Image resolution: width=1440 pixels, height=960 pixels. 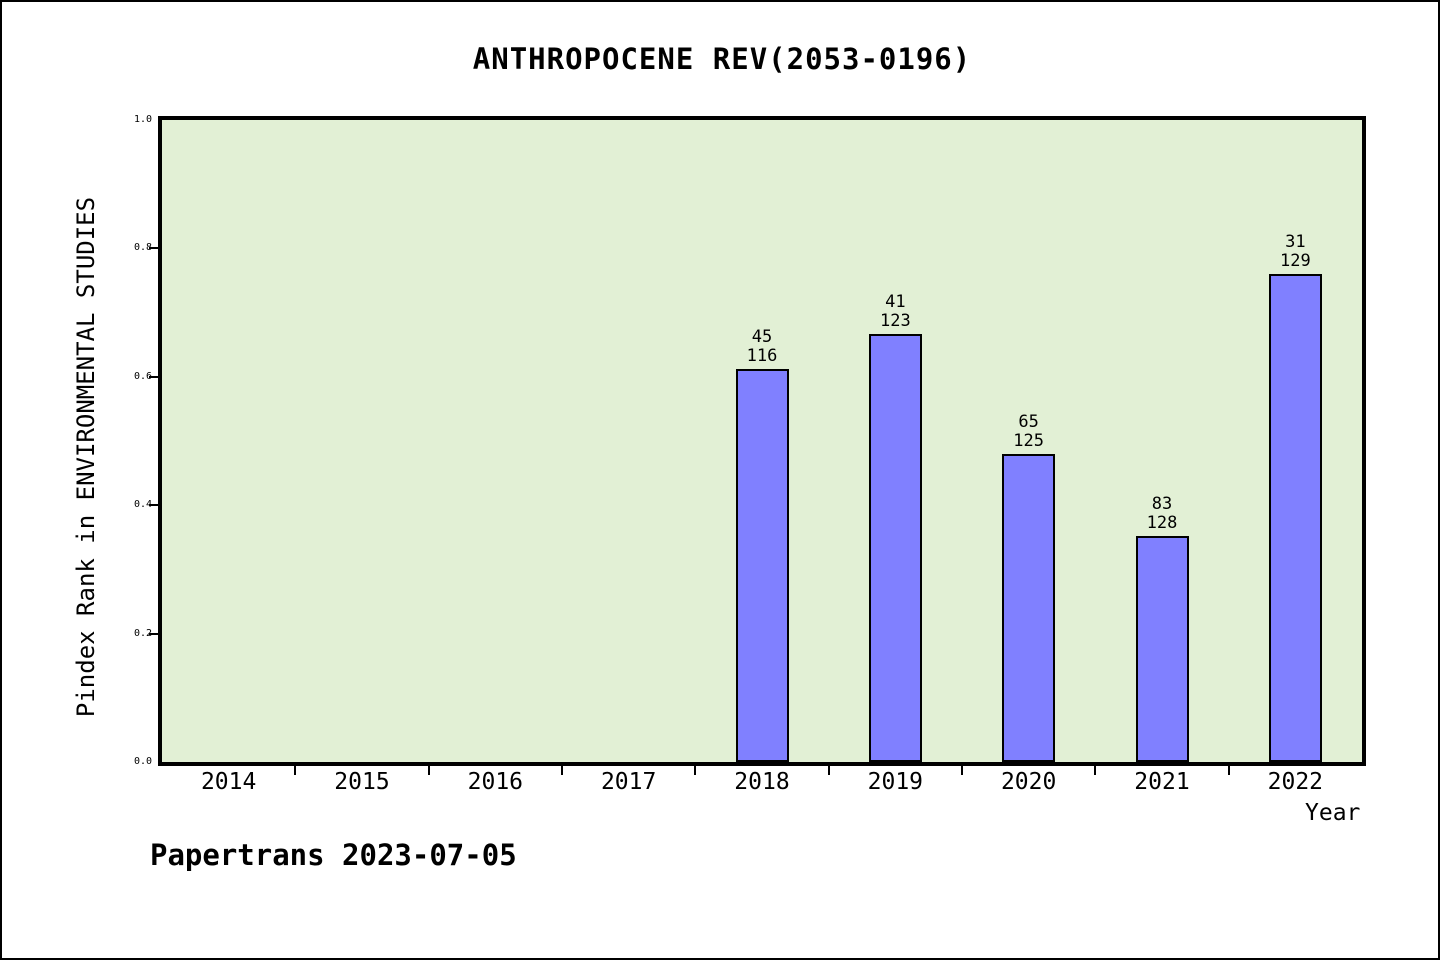 I want to click on bar-value-label-2021: 83 128, so click(x=1162, y=514).